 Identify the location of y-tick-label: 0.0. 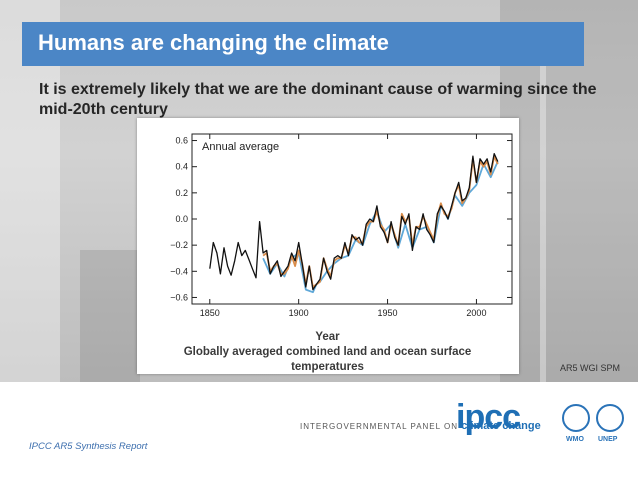
(181, 219).